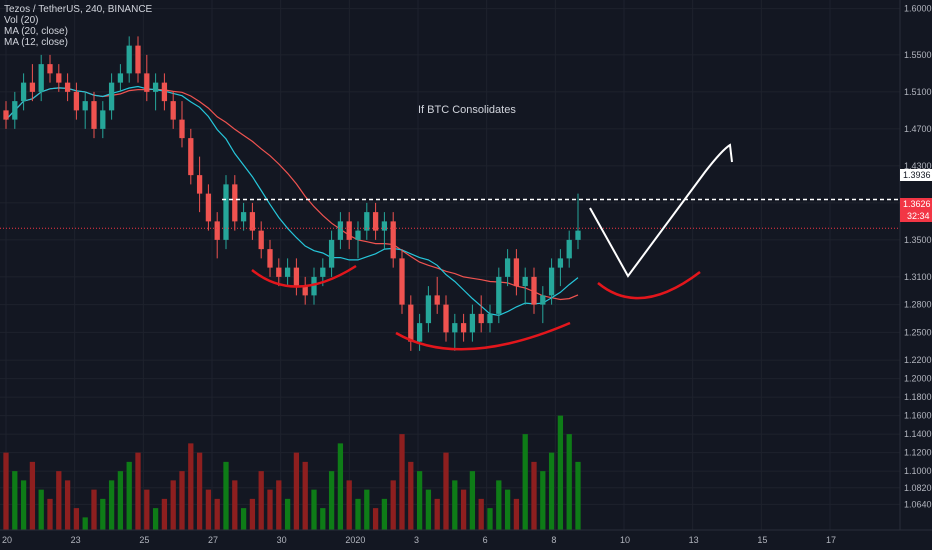 The image size is (932, 550). Describe the element at coordinates (144, 540) in the screenshot. I see `time-tick-label: 25` at that location.